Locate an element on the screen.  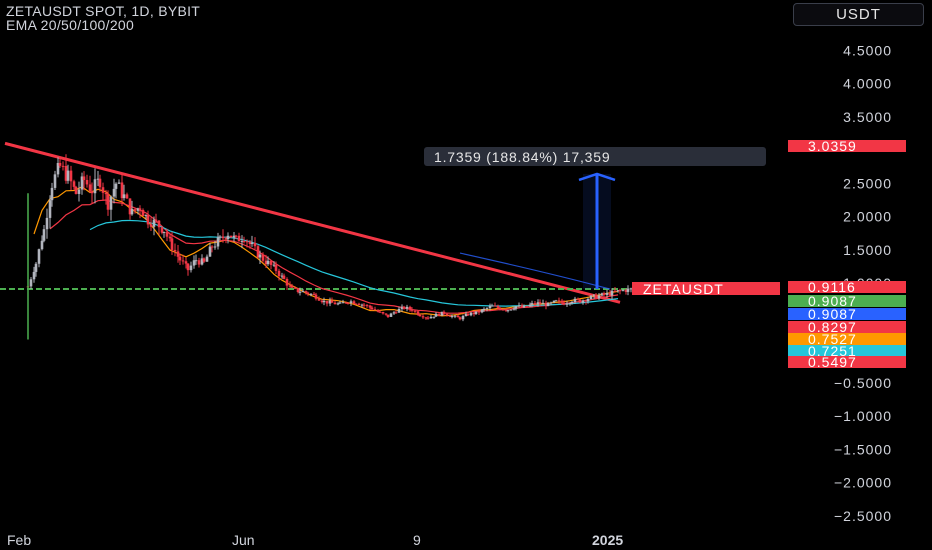
y-tick-label: 4.5000 is located at coordinates (867, 50).